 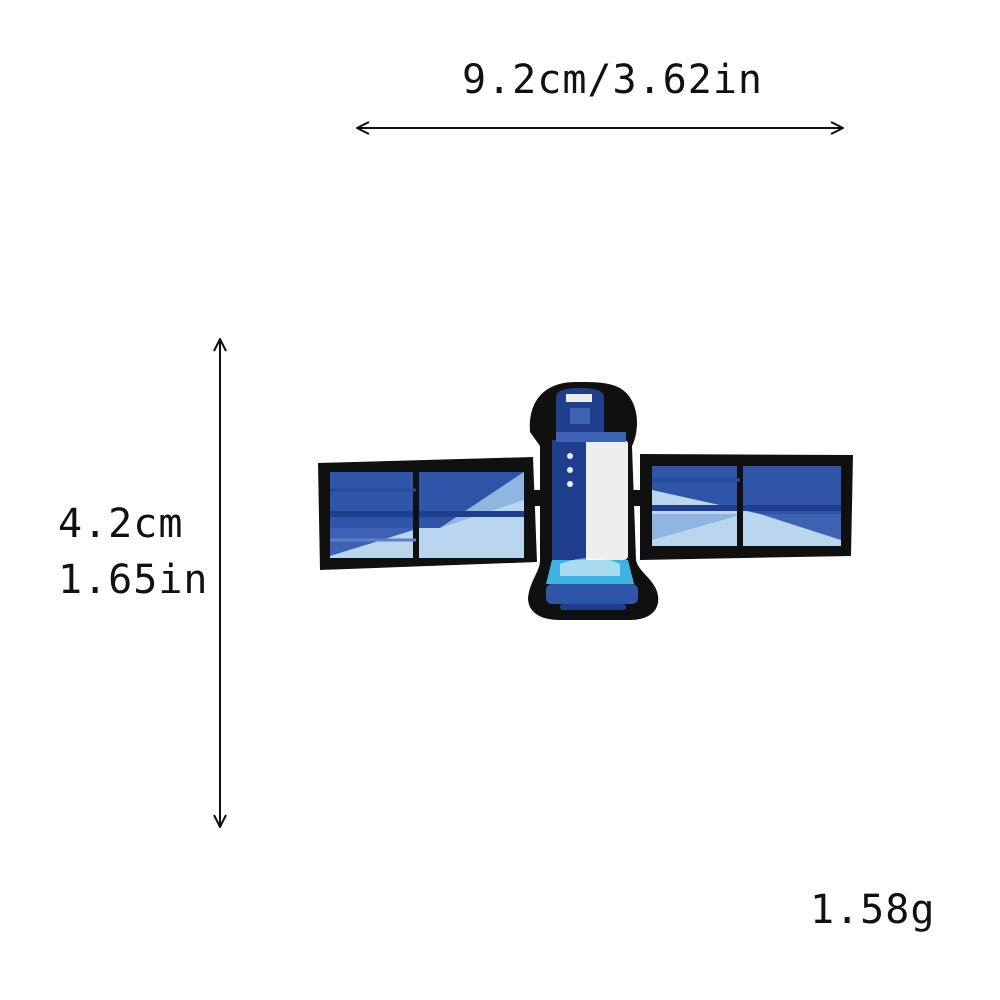 What do you see at coordinates (121, 524) in the screenshot?
I see `height-dimension-cm-label: 4.2cm` at bounding box center [121, 524].